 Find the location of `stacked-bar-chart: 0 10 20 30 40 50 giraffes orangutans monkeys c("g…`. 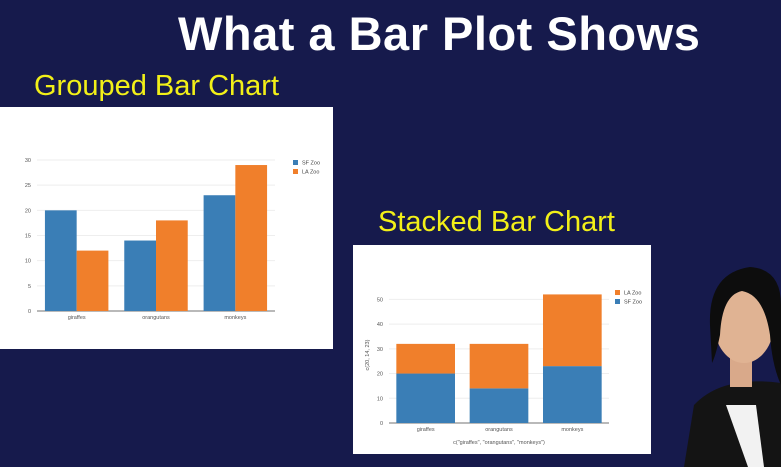

stacked-bar-chart: 0 10 20 30 40 50 giraffes orangutans monkeys c("g… is located at coordinates (503, 368).